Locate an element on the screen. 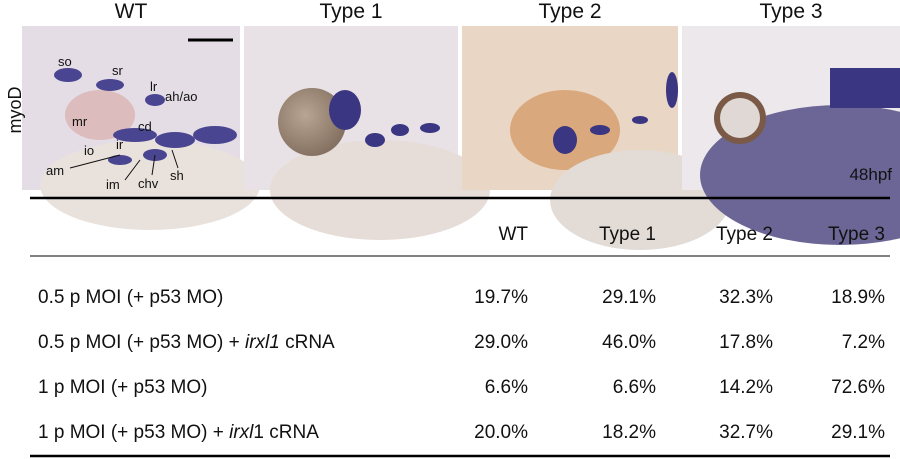 This screenshot has width=900, height=459. table-header: WT is located at coordinates (513, 234).